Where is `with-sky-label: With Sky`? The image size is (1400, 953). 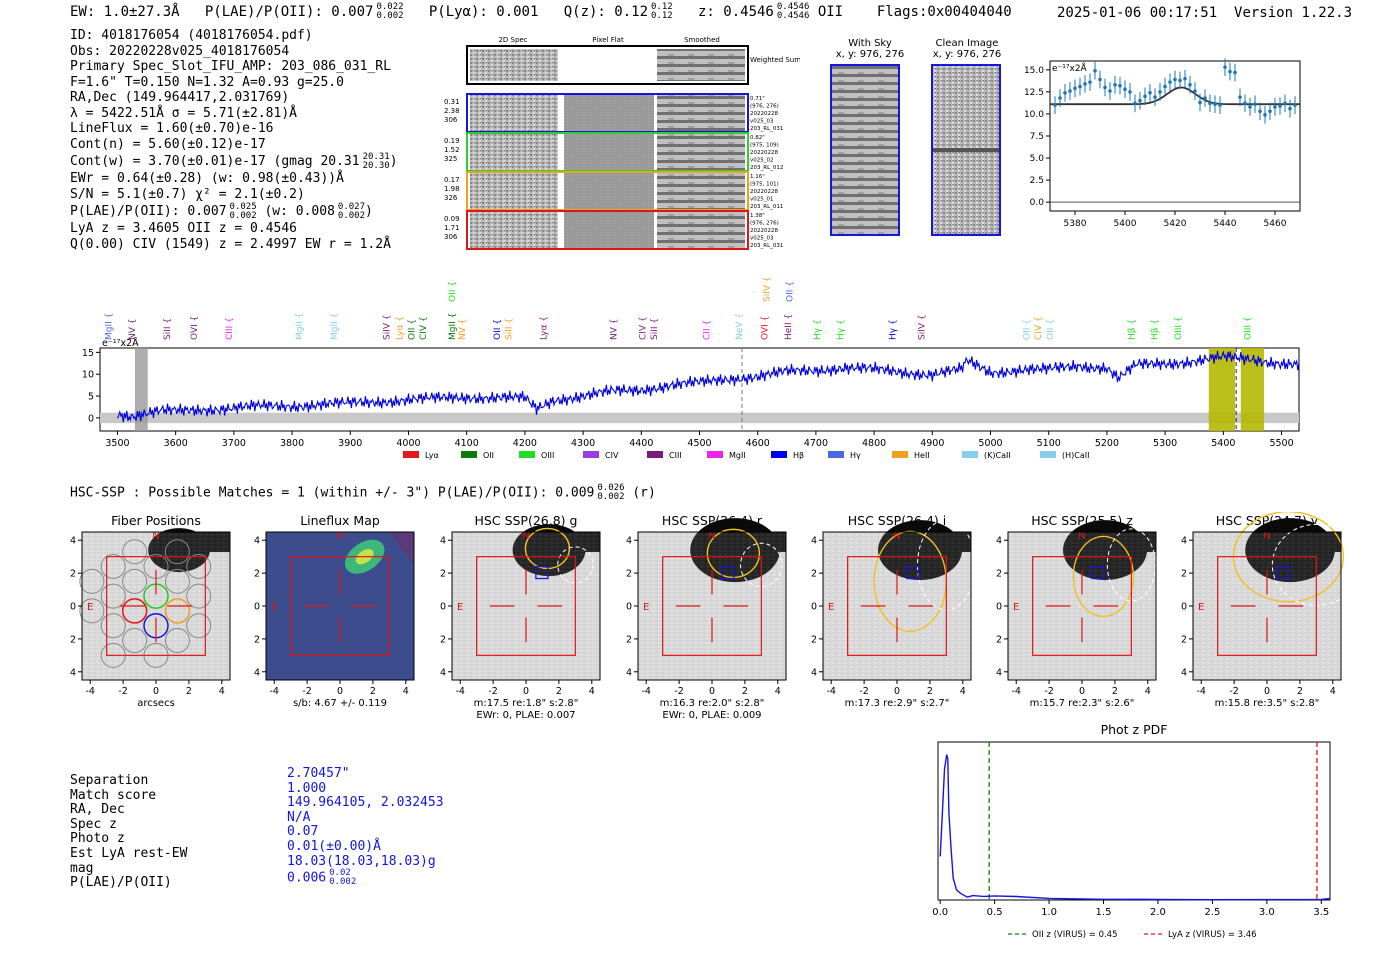 with-sky-label: With Sky is located at coordinates (870, 43).